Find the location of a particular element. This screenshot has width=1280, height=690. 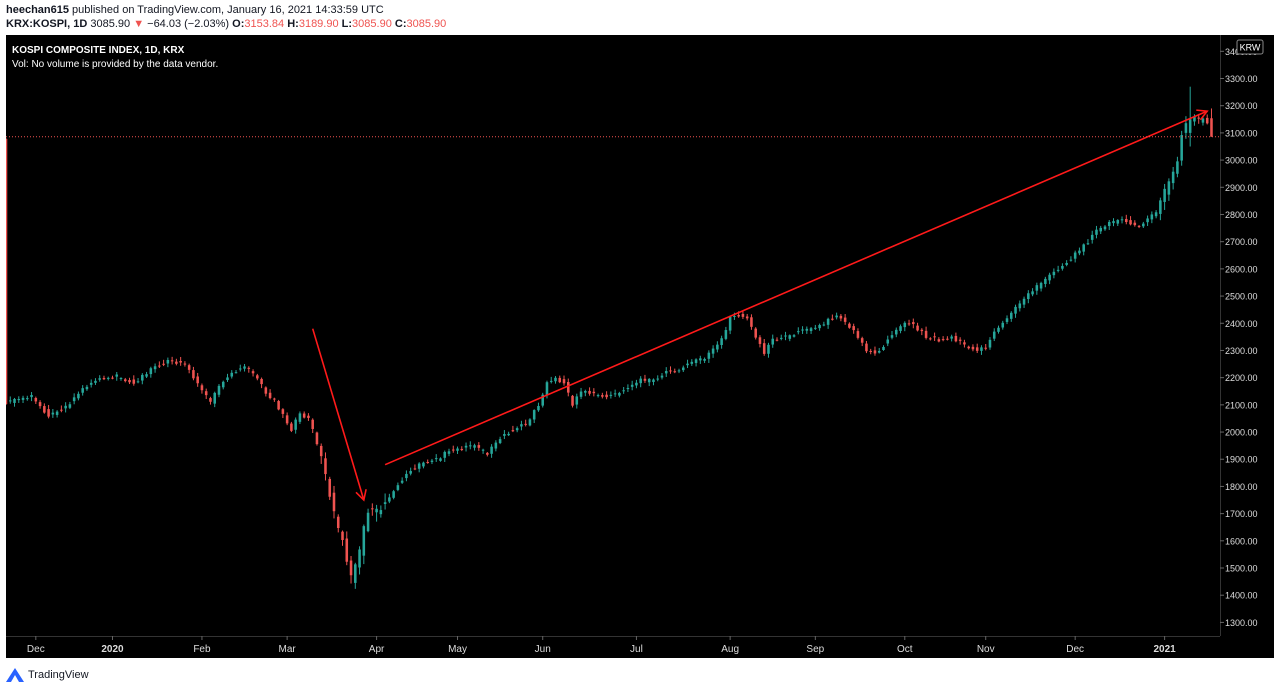

price-tick-label: 1800.00 is located at coordinates (1241, 487).